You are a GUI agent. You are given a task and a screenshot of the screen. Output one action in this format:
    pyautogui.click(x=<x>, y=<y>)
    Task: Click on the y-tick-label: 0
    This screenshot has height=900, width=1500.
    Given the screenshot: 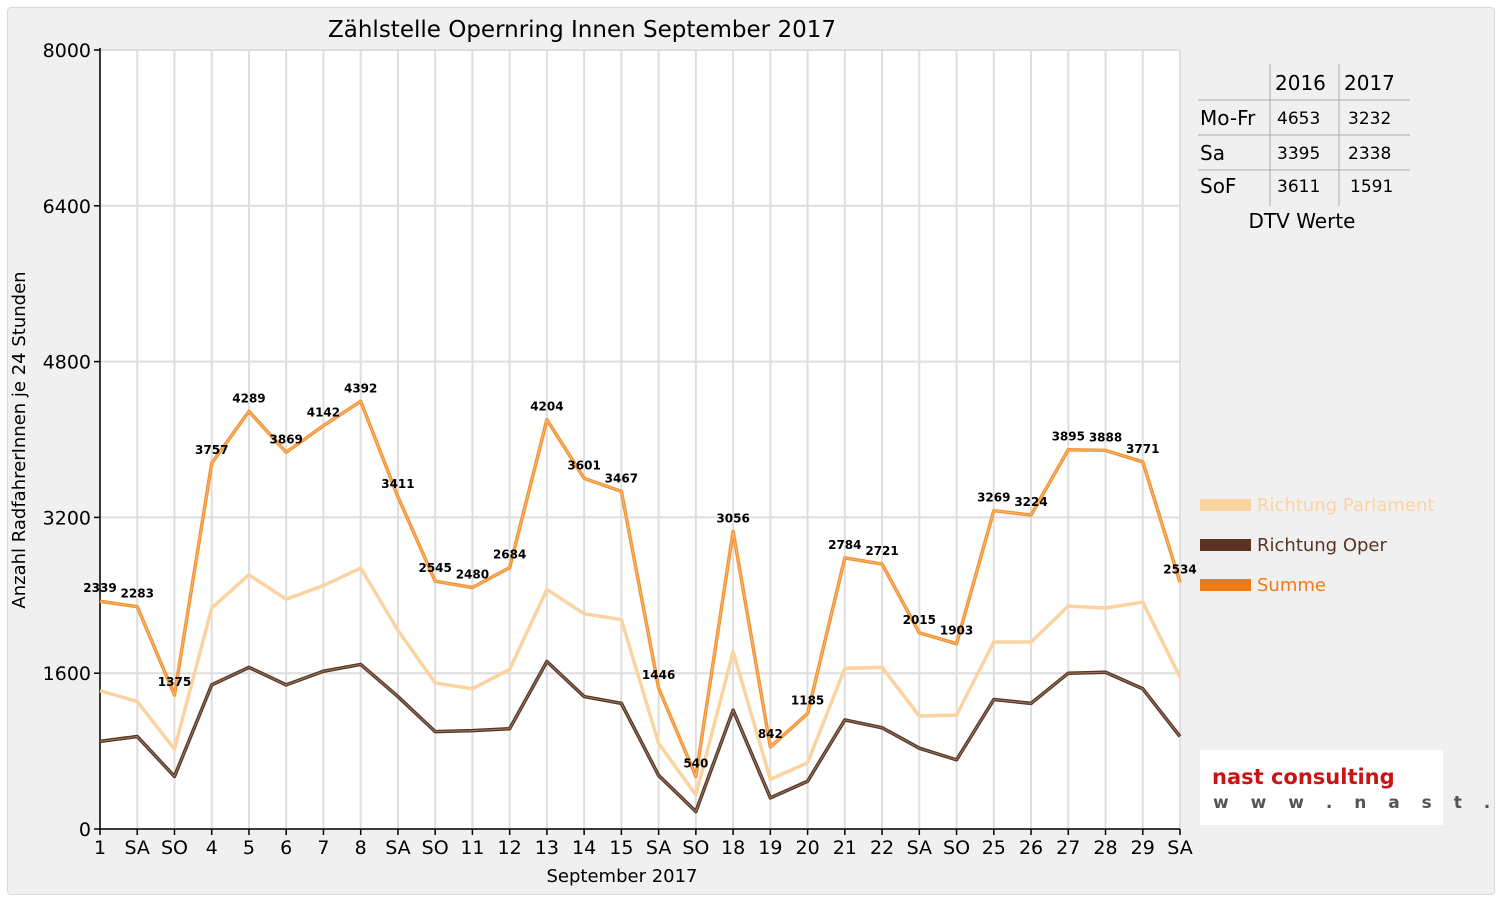 What is the action you would take?
    pyautogui.click(x=85, y=830)
    